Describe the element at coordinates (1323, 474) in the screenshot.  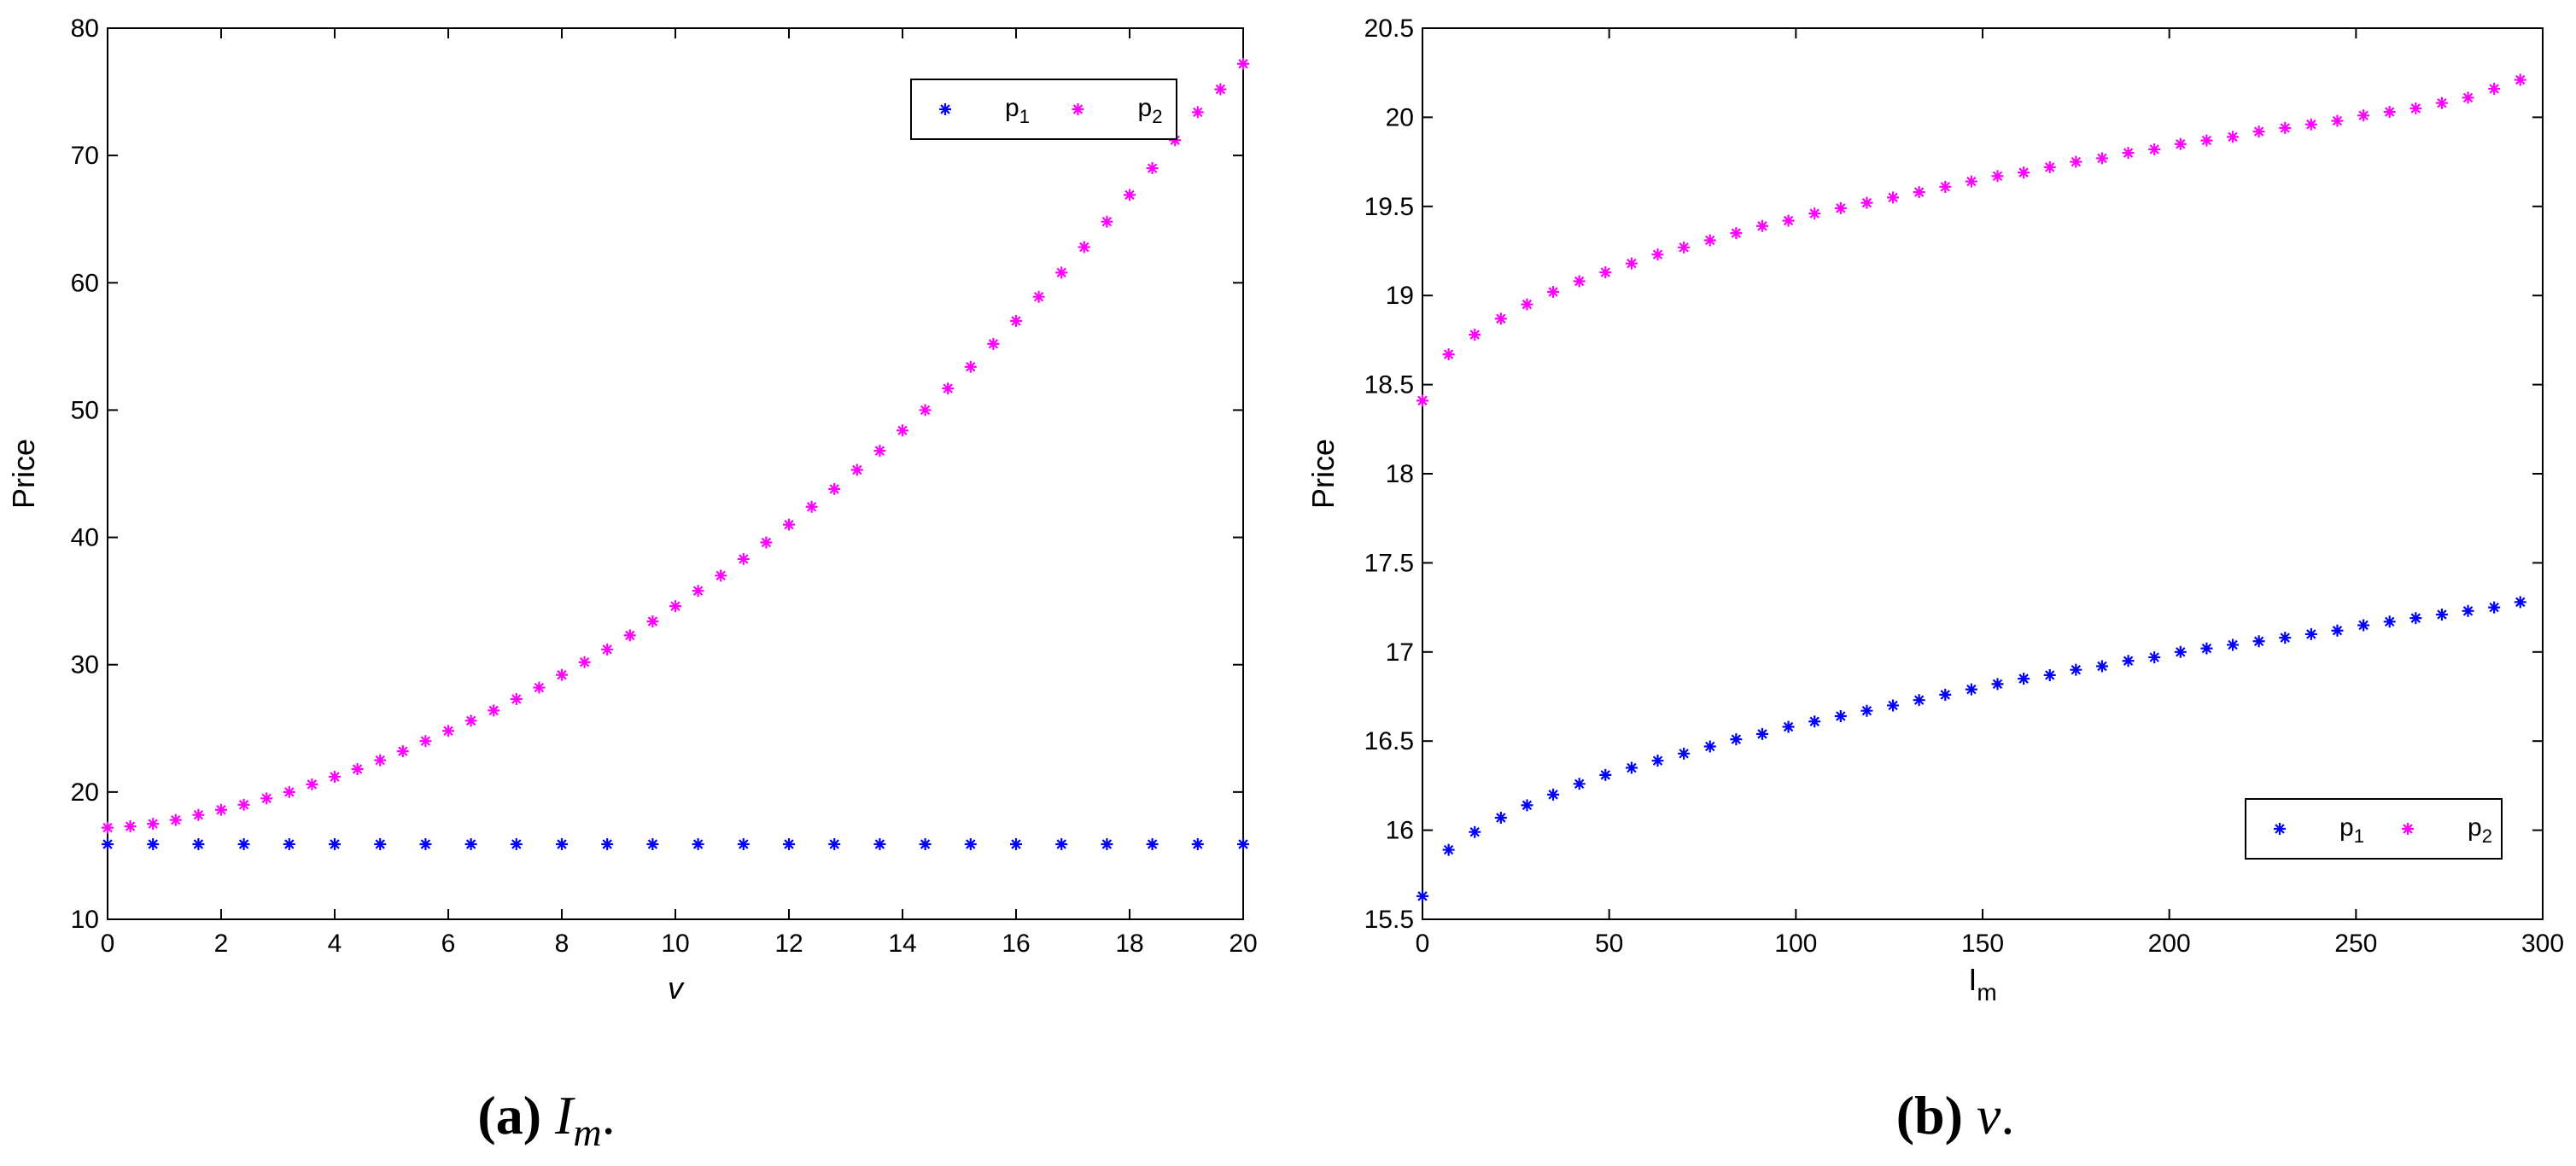
I see `y-axis-label: Price` at that location.